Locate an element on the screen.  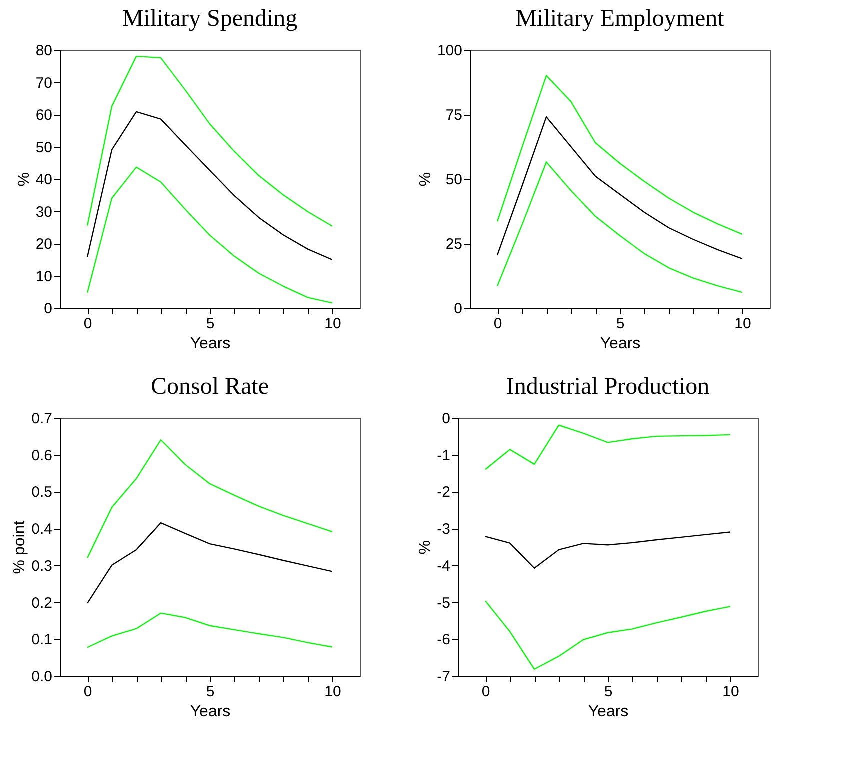
y-tick-label: 80 is located at coordinates (44, 51).